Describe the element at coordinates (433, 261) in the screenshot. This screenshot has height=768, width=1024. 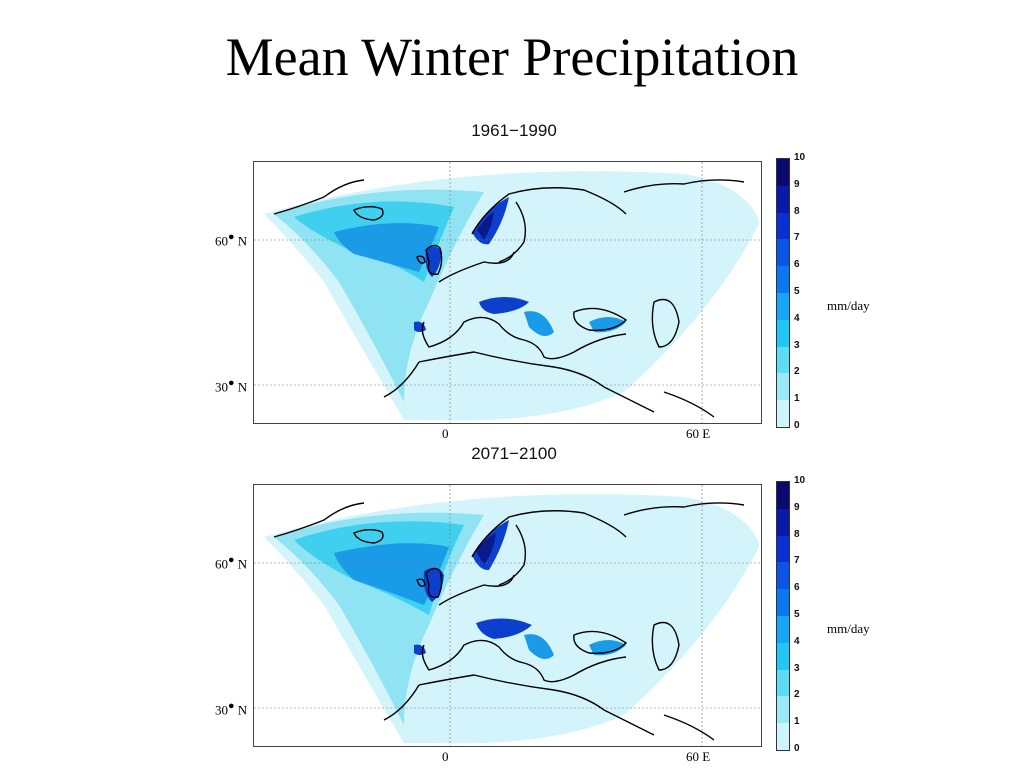
I see `uk-deep` at that location.